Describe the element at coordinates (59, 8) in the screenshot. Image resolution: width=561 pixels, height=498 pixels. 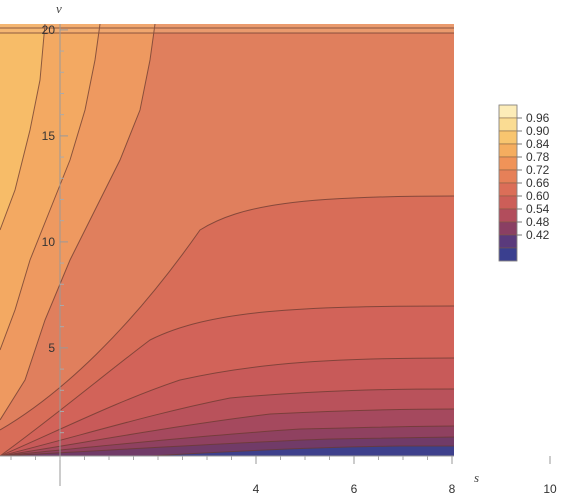
I see `y-axis-label: v` at that location.